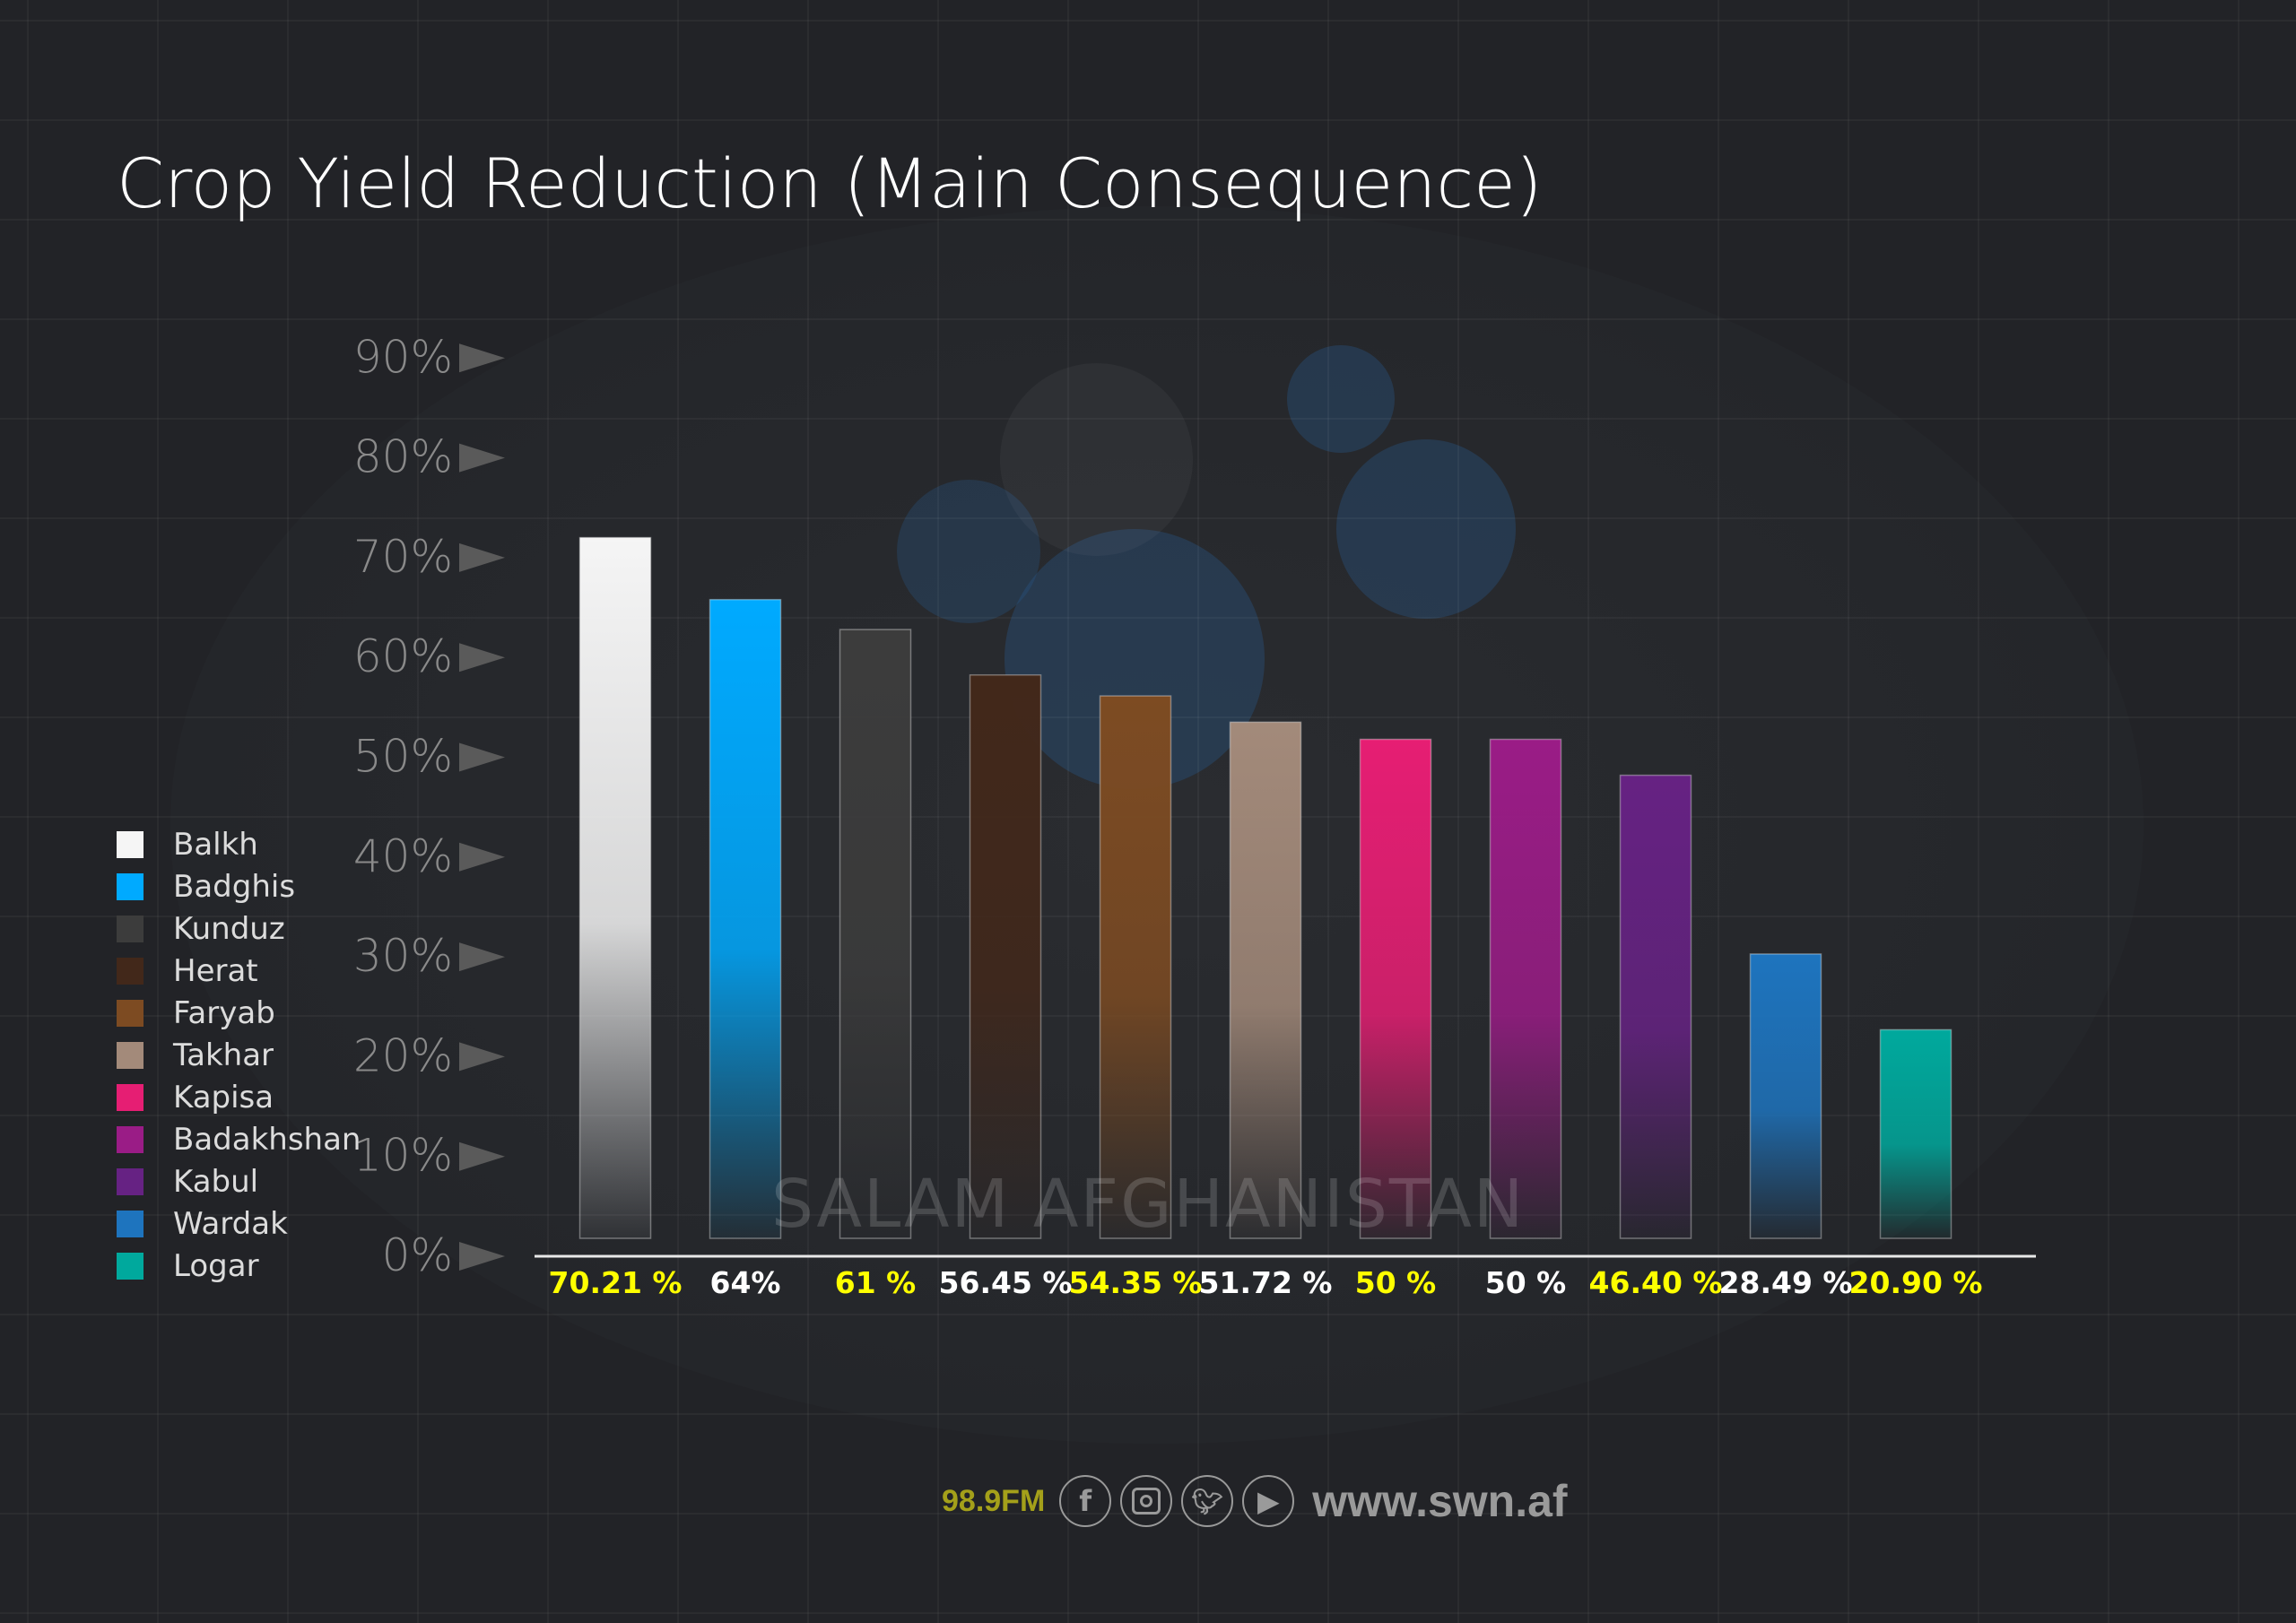 The width and height of the screenshot is (2296, 1623). What do you see at coordinates (1525, 989) in the screenshot?
I see `bar-badakhshan` at bounding box center [1525, 989].